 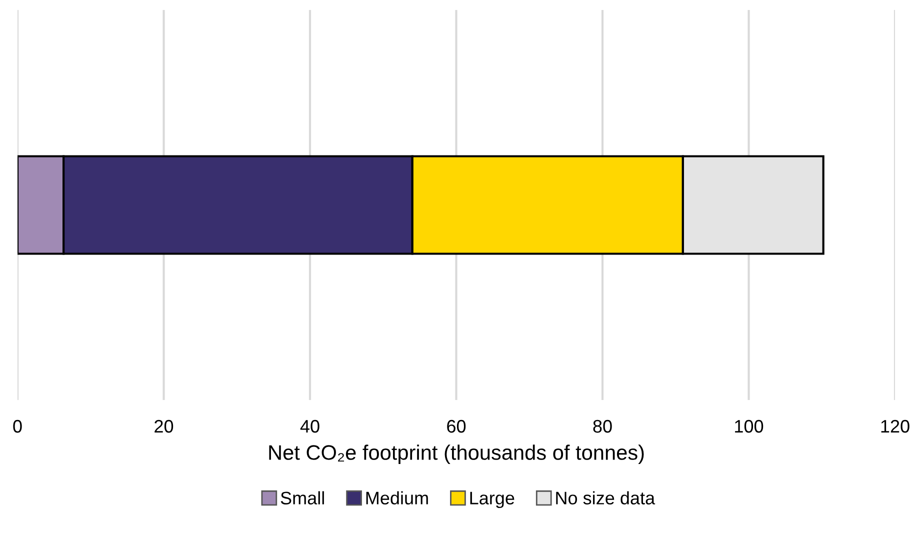 I want to click on x-tick-label: 80, so click(x=602, y=426).